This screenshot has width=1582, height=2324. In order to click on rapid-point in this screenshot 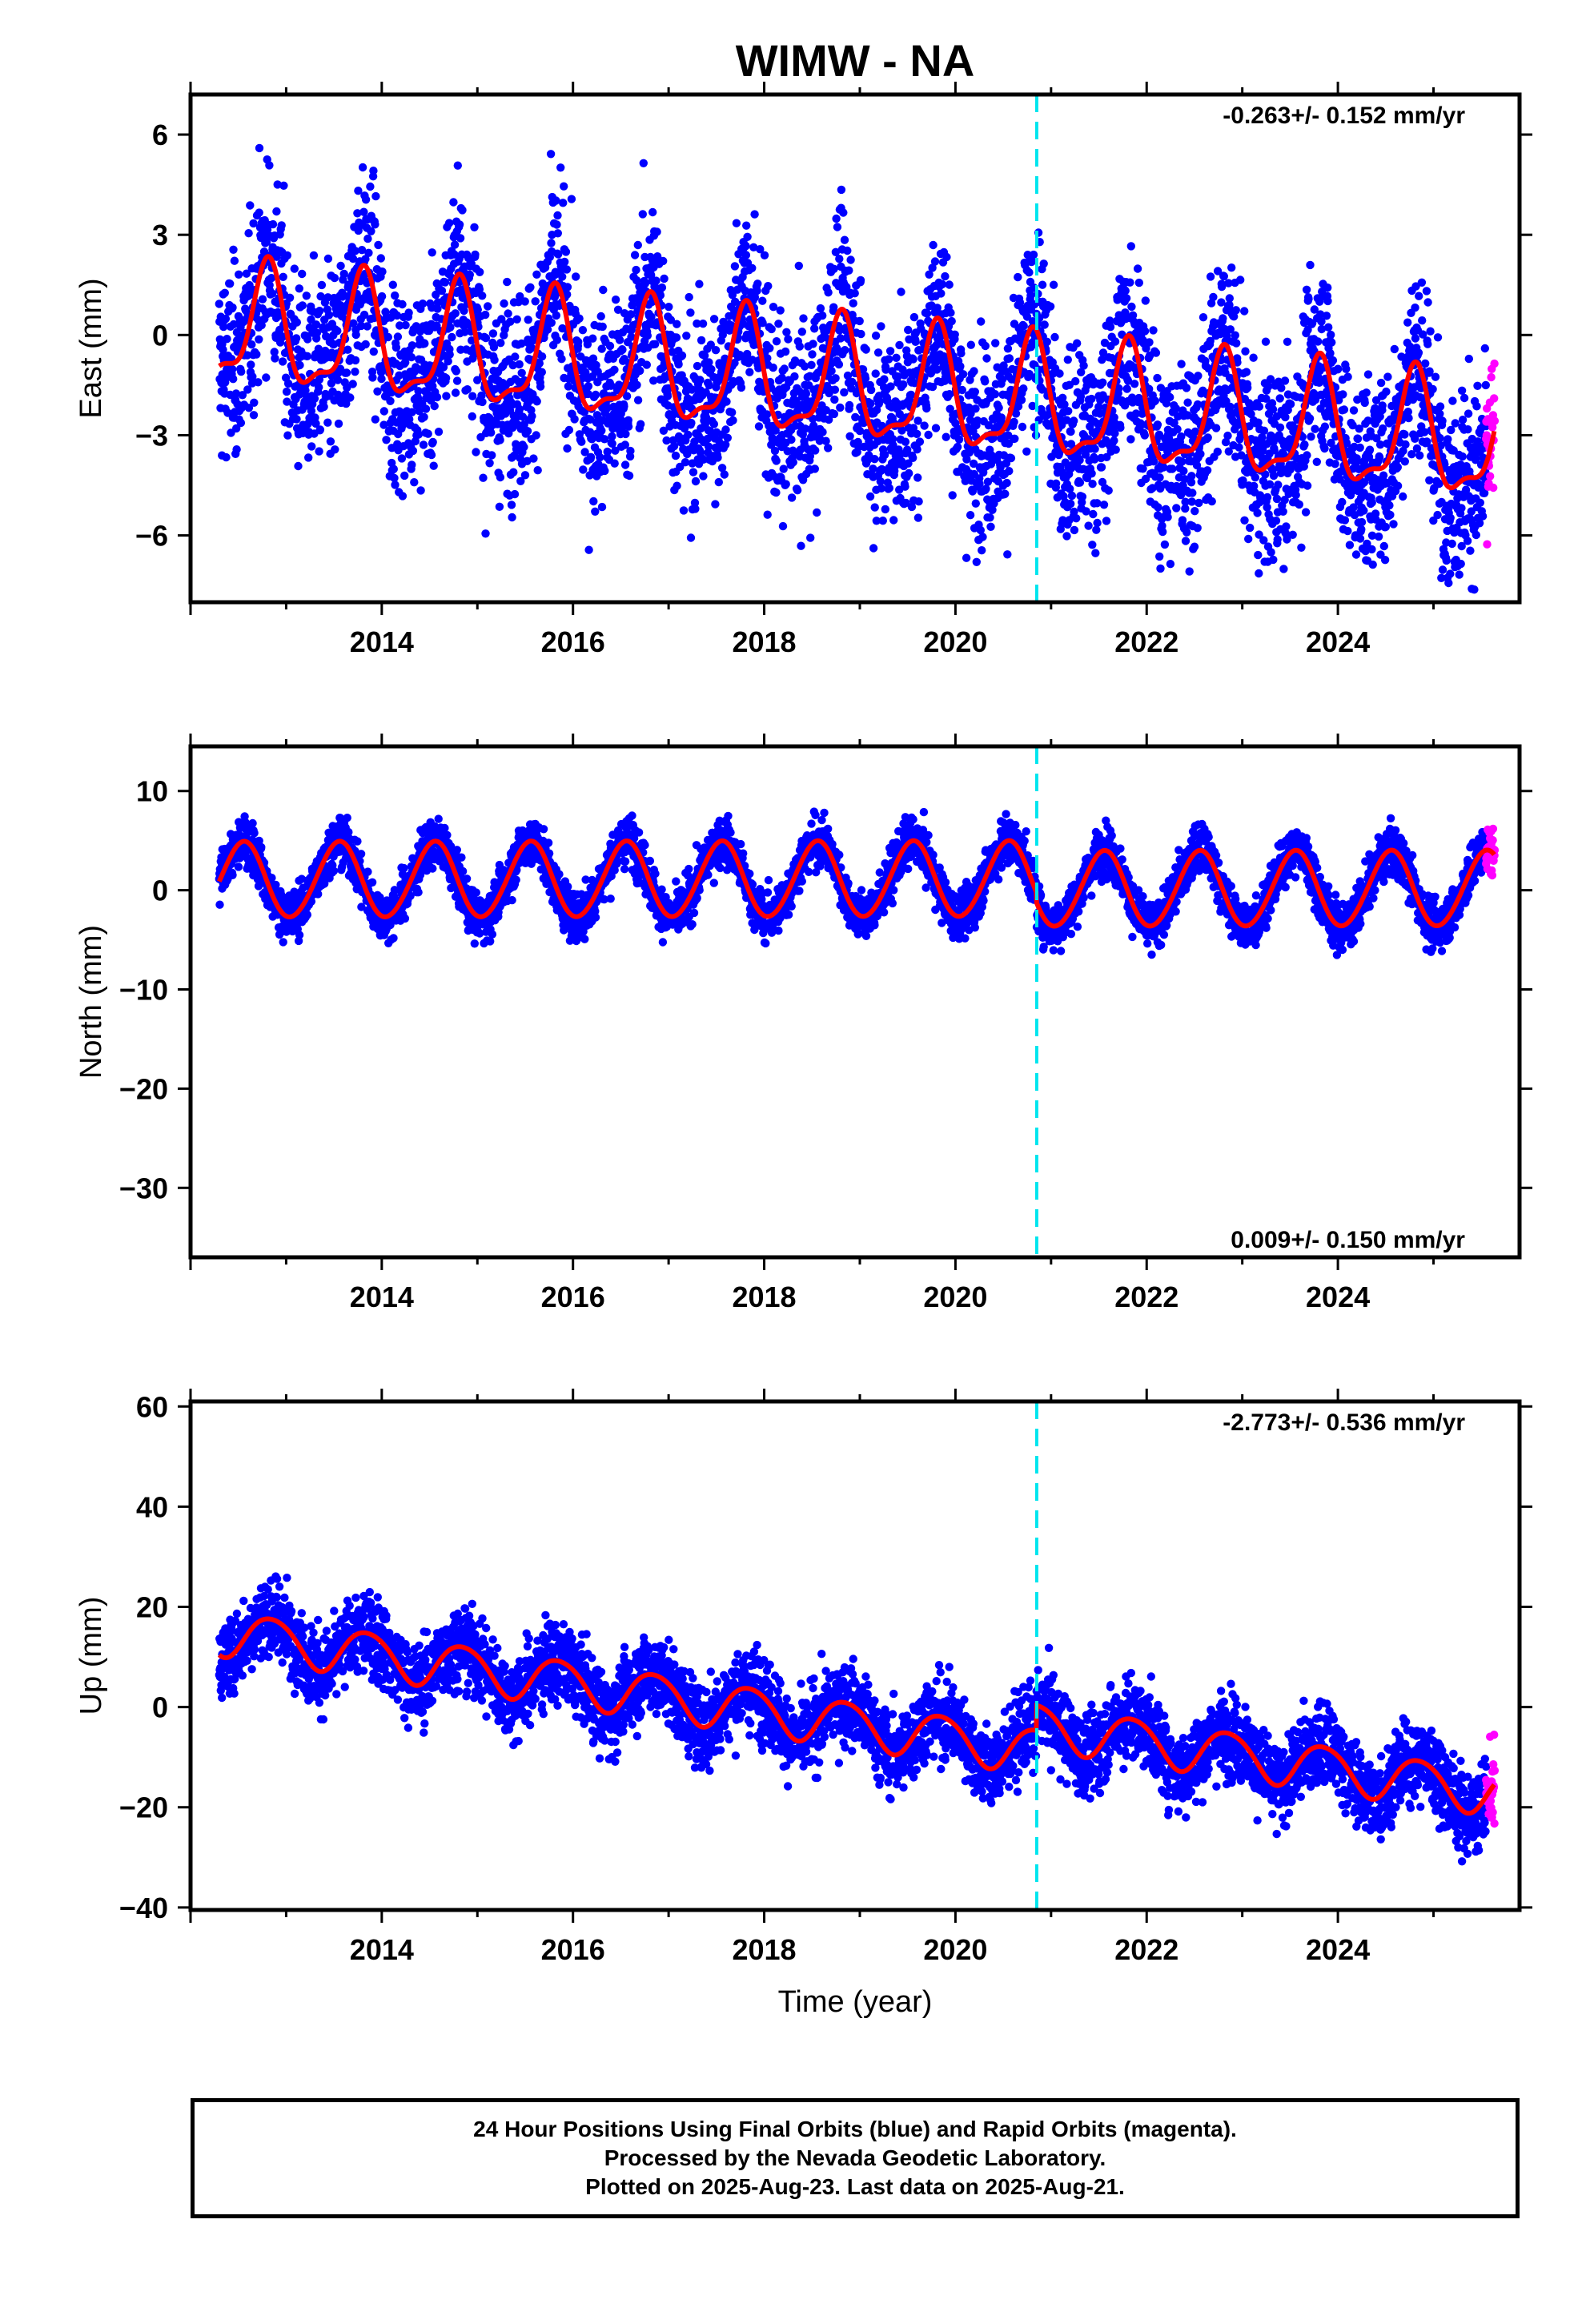, I will do `click(1494, 363)`.